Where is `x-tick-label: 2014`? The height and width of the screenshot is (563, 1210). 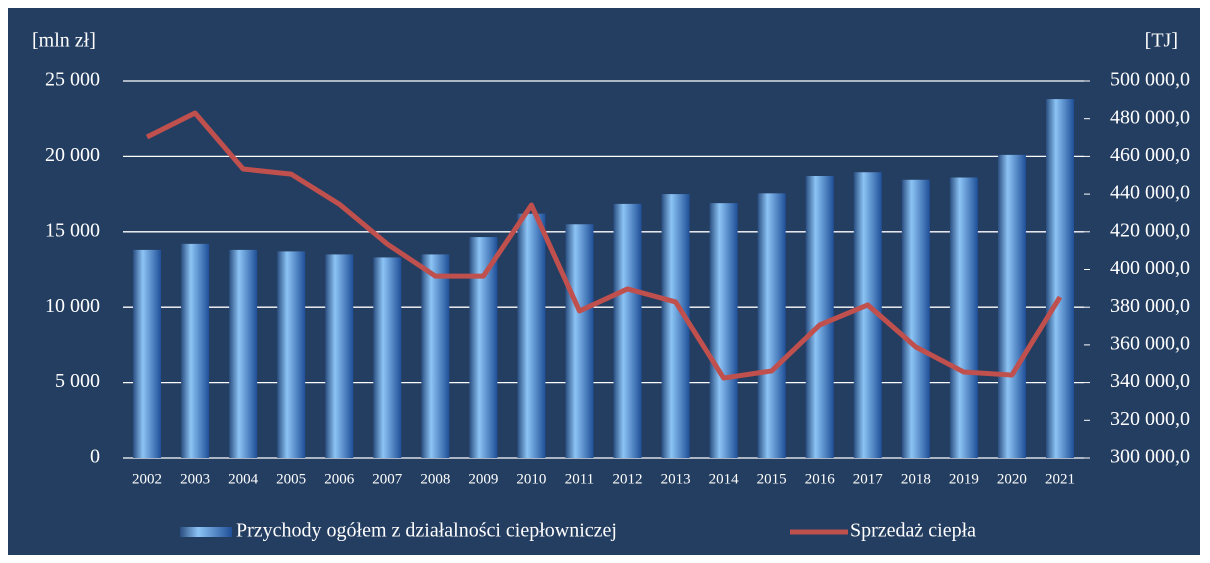
x-tick-label: 2014 is located at coordinates (724, 479).